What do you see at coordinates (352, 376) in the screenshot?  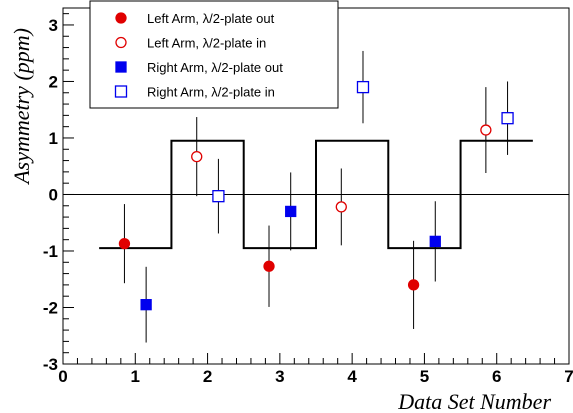 I see `x-tick-label: 4` at bounding box center [352, 376].